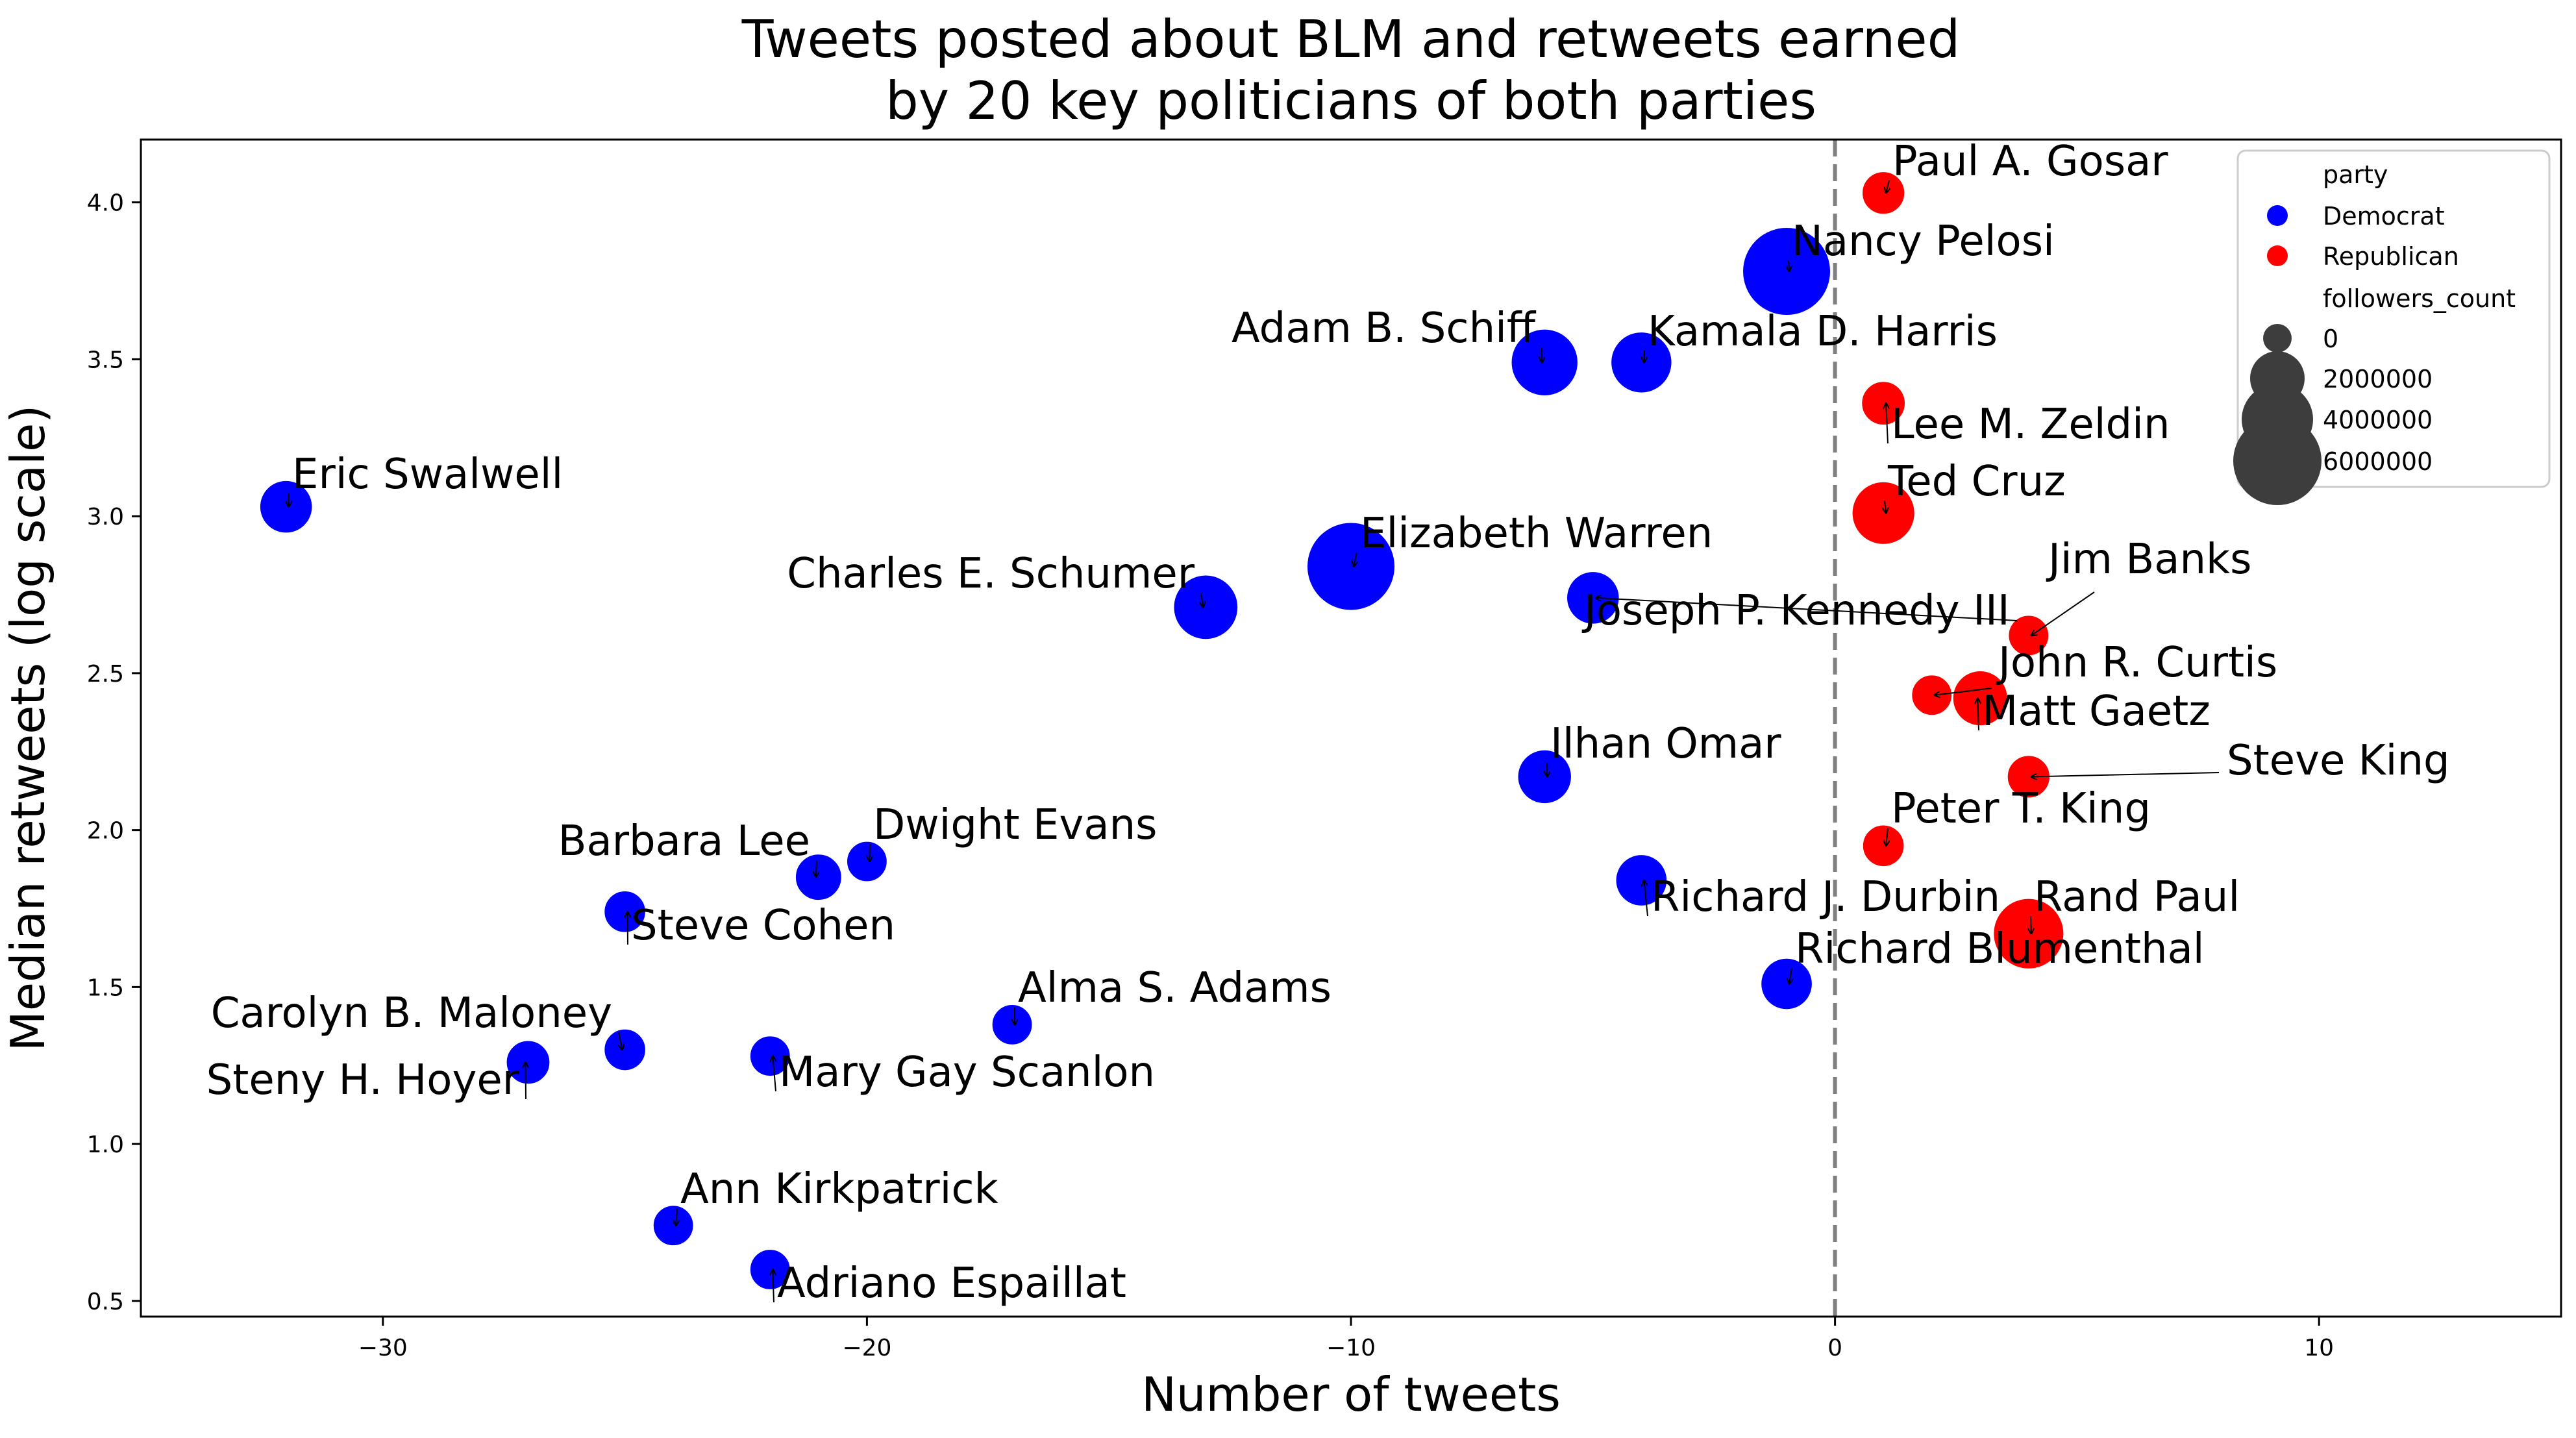 The image size is (2576, 1438). What do you see at coordinates (105, 831) in the screenshot?
I see `y-tick-label: 2.0` at bounding box center [105, 831].